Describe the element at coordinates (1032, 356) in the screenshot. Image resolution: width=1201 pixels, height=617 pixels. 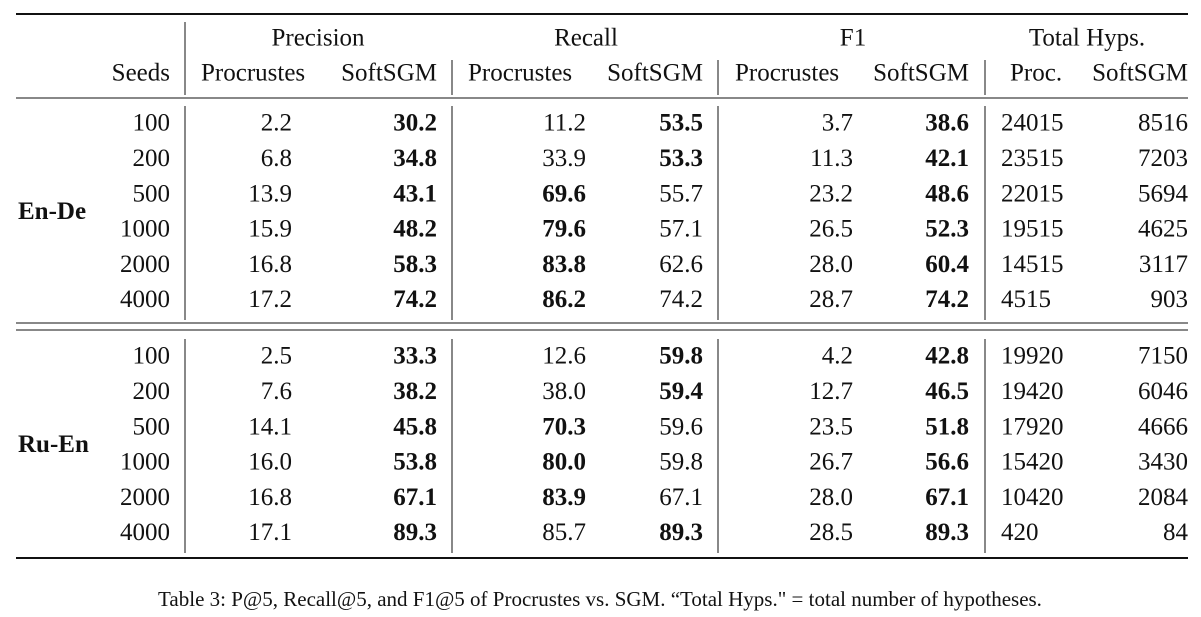
I see `value-cell: 19920` at that location.